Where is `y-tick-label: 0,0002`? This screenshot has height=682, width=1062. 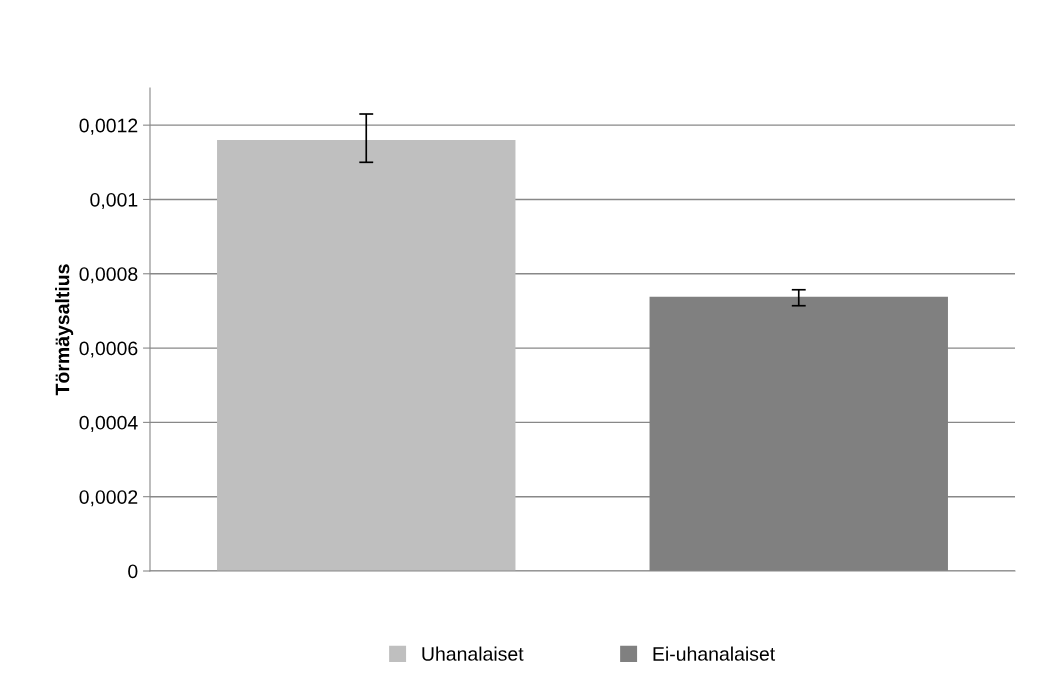
y-tick-label: 0,0002 is located at coordinates (108, 498).